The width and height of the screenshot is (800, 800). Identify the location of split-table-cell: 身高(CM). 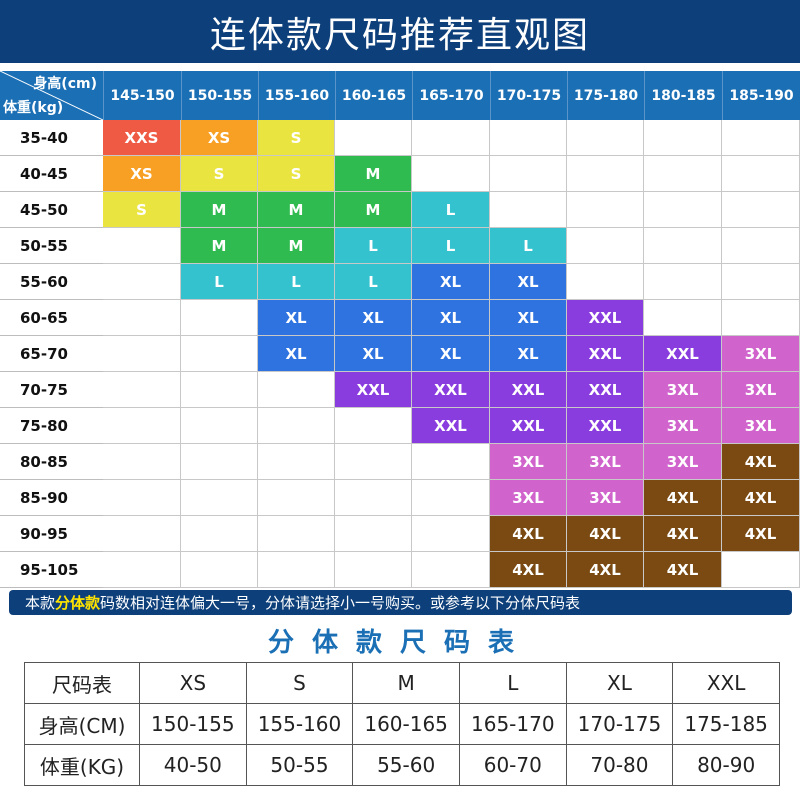
(82, 724).